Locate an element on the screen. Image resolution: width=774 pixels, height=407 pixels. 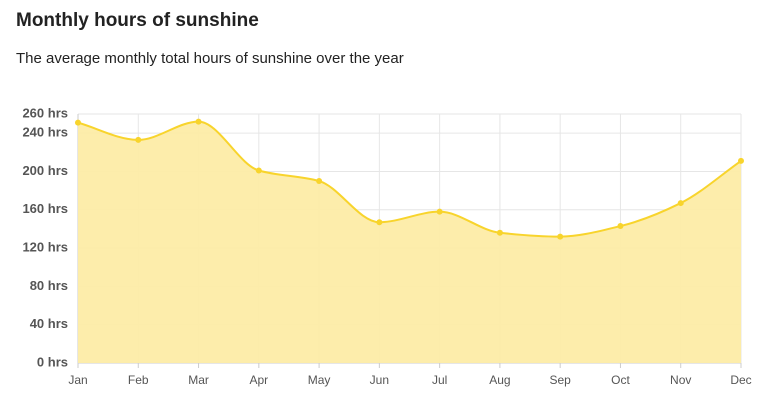
x-tick-label: Nov is located at coordinates (680, 380).